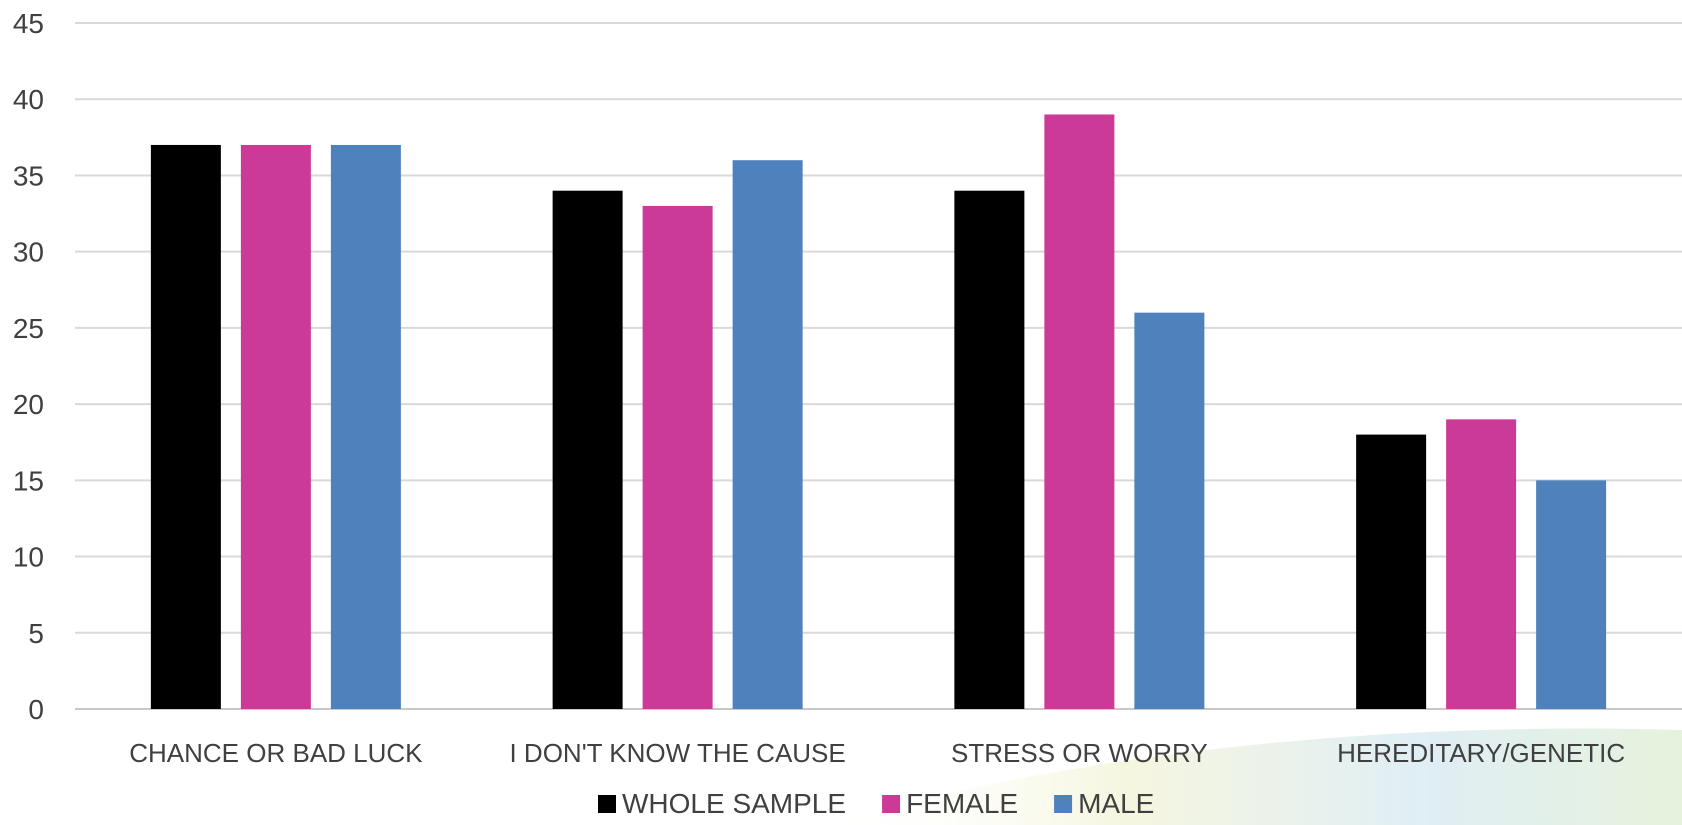 This screenshot has width=1682, height=825. What do you see at coordinates (28, 480) in the screenshot?
I see `y-tick-label: 15` at bounding box center [28, 480].